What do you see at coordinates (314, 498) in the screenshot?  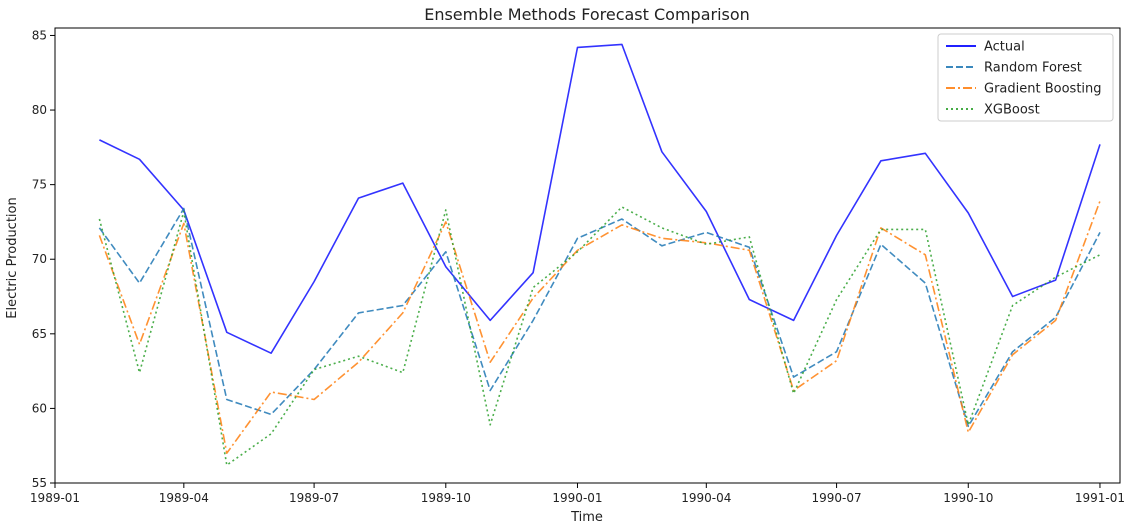 I see `x-tick-label: 1989-07` at bounding box center [314, 498].